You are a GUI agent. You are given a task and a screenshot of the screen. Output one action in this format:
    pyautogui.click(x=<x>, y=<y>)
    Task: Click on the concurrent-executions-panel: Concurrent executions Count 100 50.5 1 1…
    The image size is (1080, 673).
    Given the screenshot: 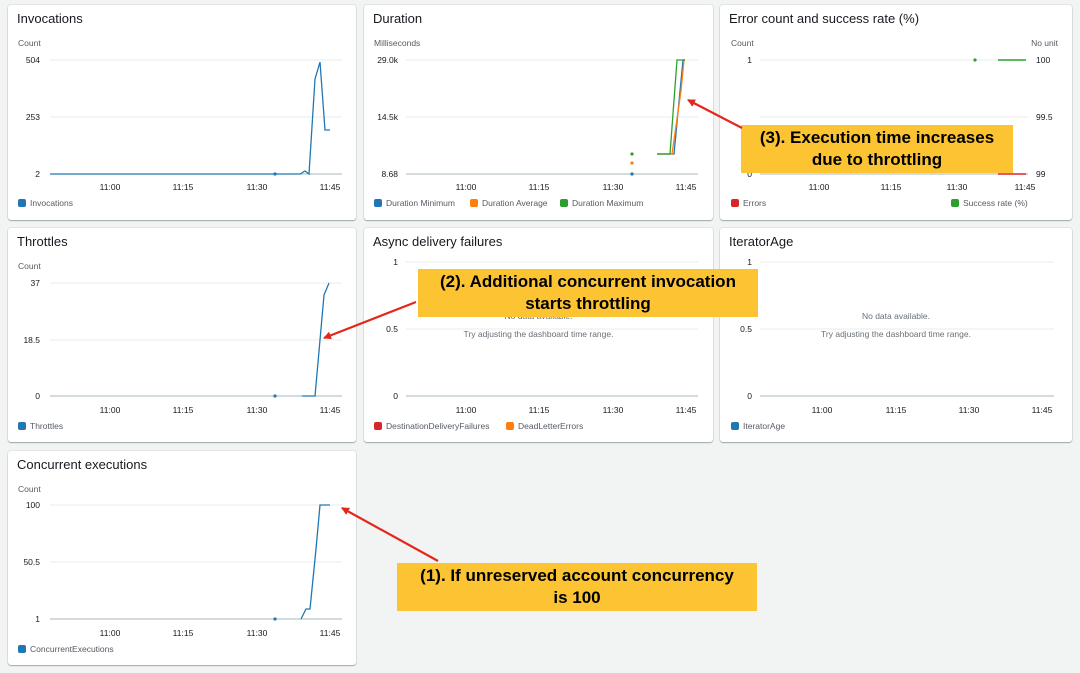 What is the action you would take?
    pyautogui.click(x=182, y=558)
    